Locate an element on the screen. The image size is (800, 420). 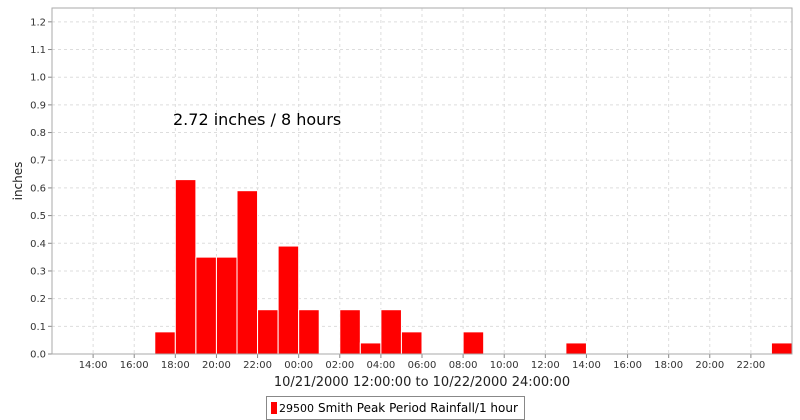
x-tick-label: 04:00 is located at coordinates (380, 365).